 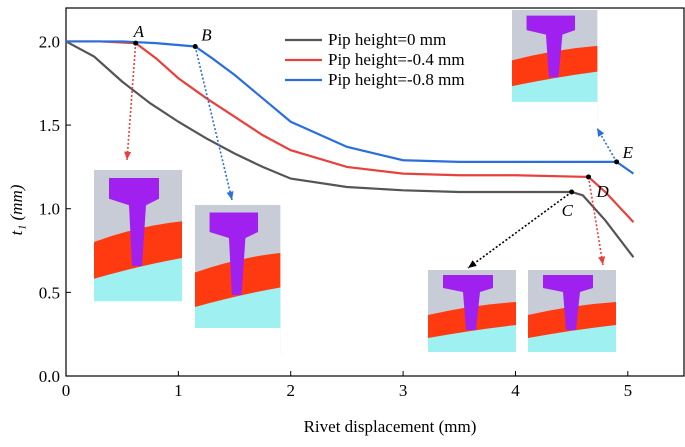 What do you see at coordinates (602, 191) in the screenshot?
I see `annotation-label: D` at bounding box center [602, 191].